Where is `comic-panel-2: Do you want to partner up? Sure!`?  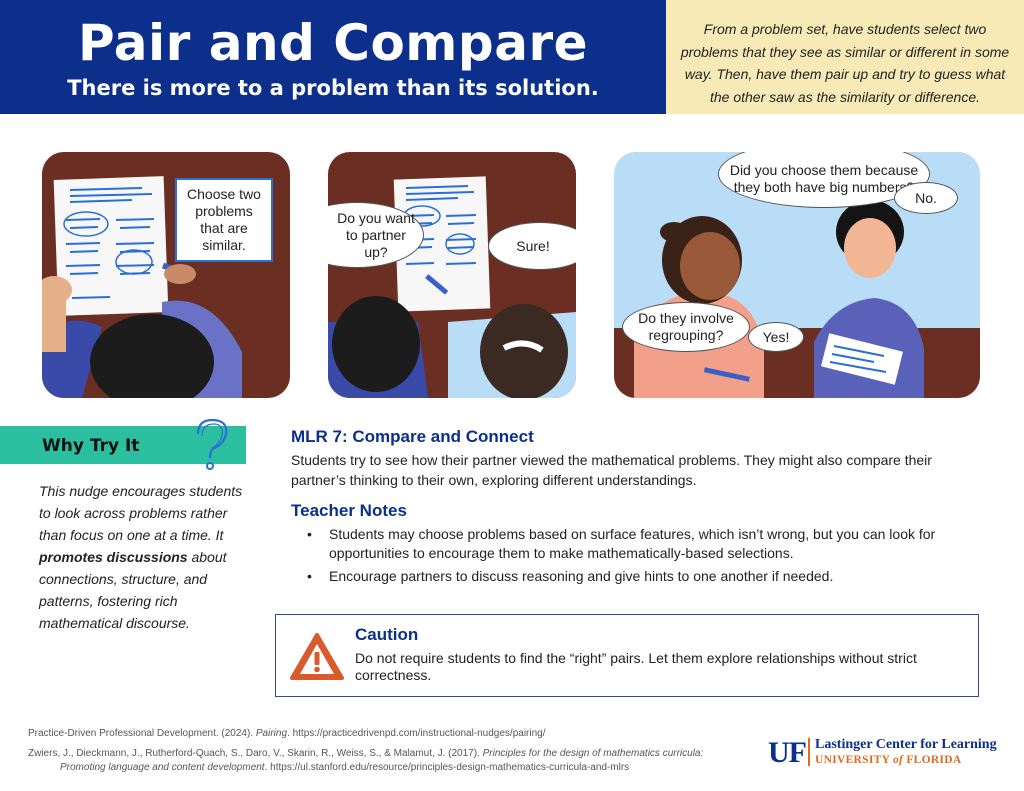 comic-panel-2: Do you want to partner up? Sure! is located at coordinates (452, 275).